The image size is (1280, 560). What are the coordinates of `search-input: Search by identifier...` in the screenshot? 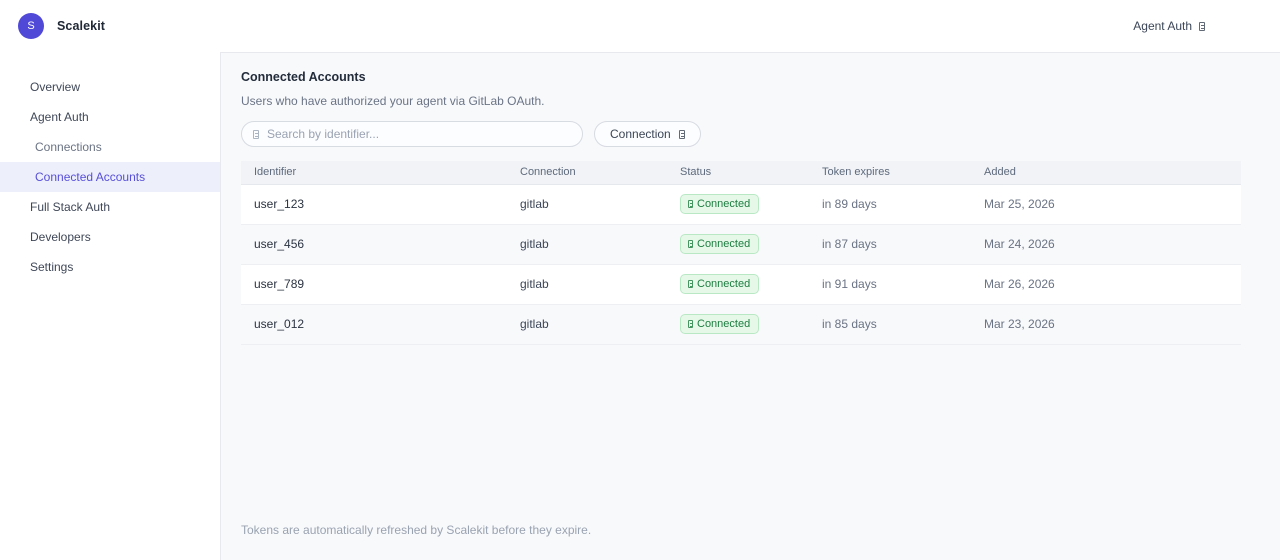 It's located at (412, 134).